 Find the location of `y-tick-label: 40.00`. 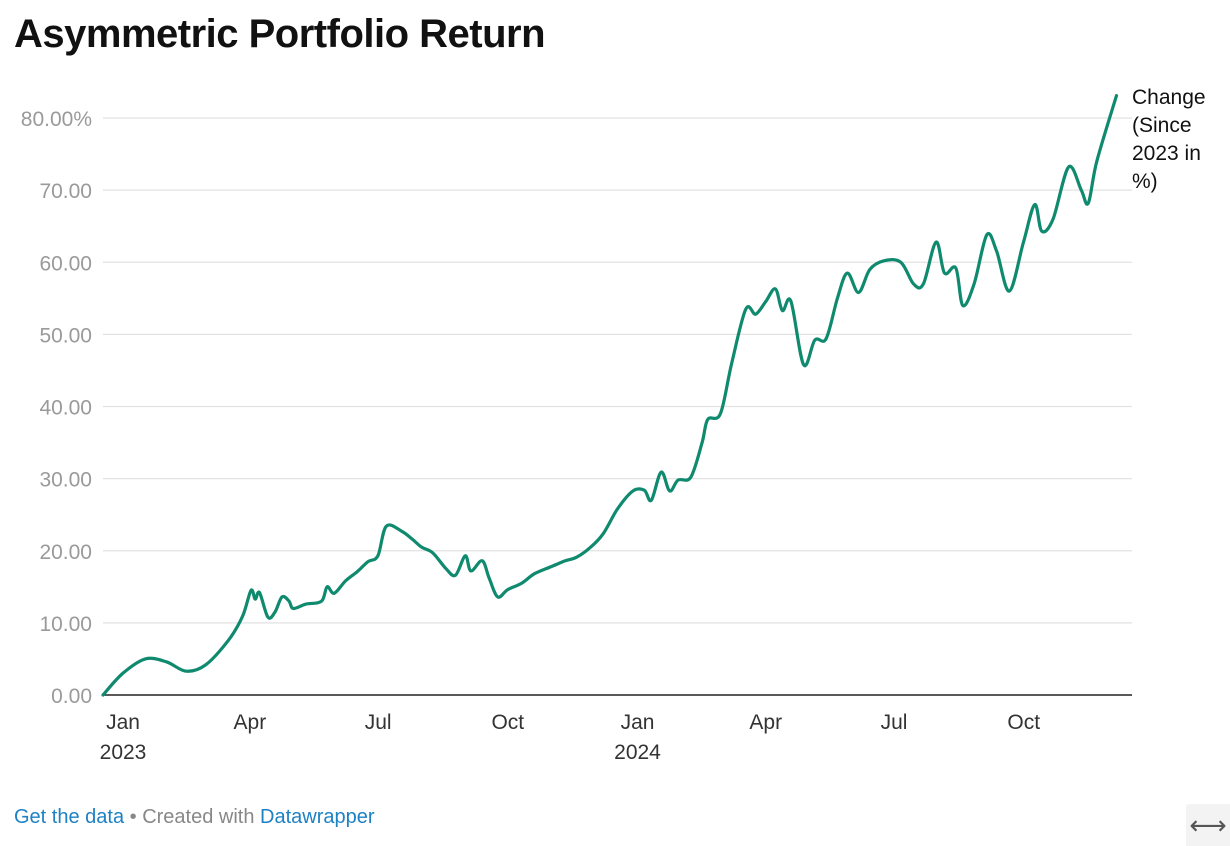

y-tick-label: 40.00 is located at coordinates (65, 408).